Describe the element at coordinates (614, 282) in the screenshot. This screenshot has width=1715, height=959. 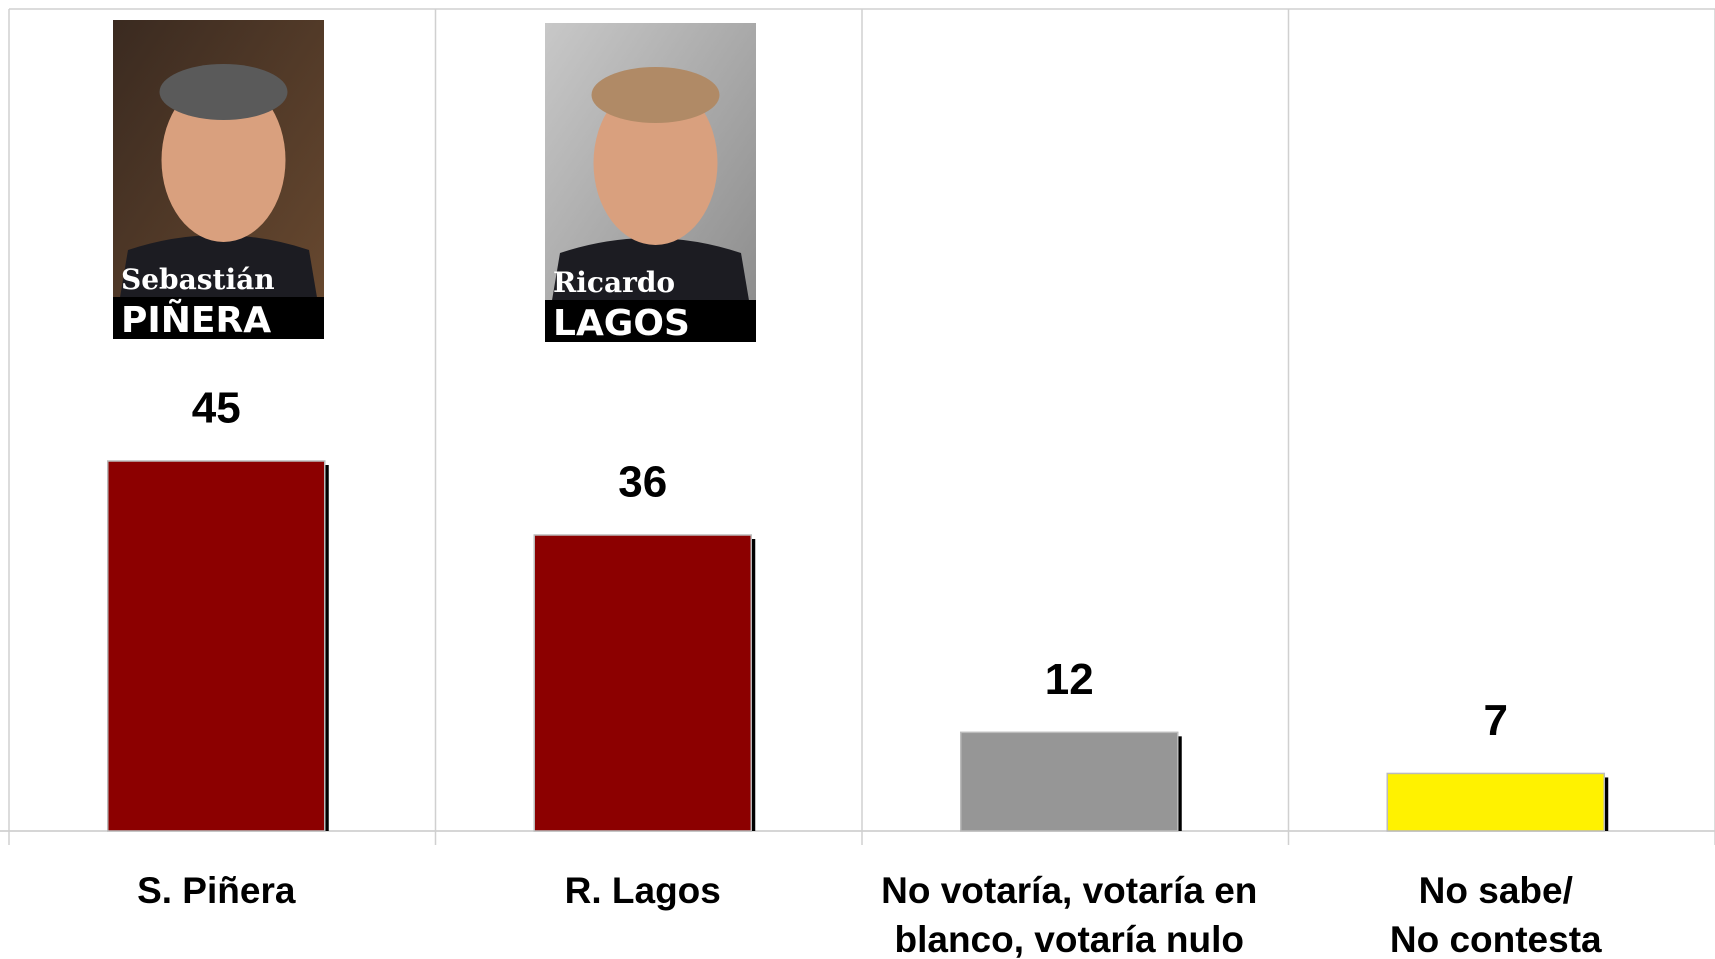
I see `photo-caption-first: Ricardo` at that location.